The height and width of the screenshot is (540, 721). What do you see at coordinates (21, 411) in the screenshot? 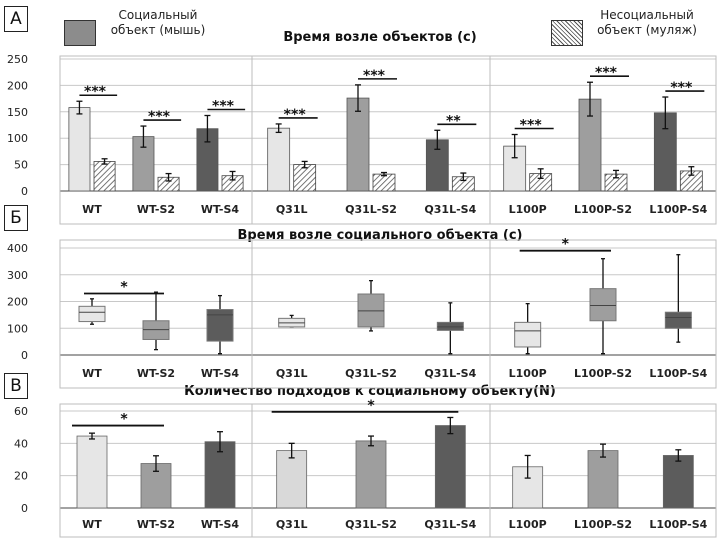
I see `c2-y-tick-label: 60` at bounding box center [21, 411].